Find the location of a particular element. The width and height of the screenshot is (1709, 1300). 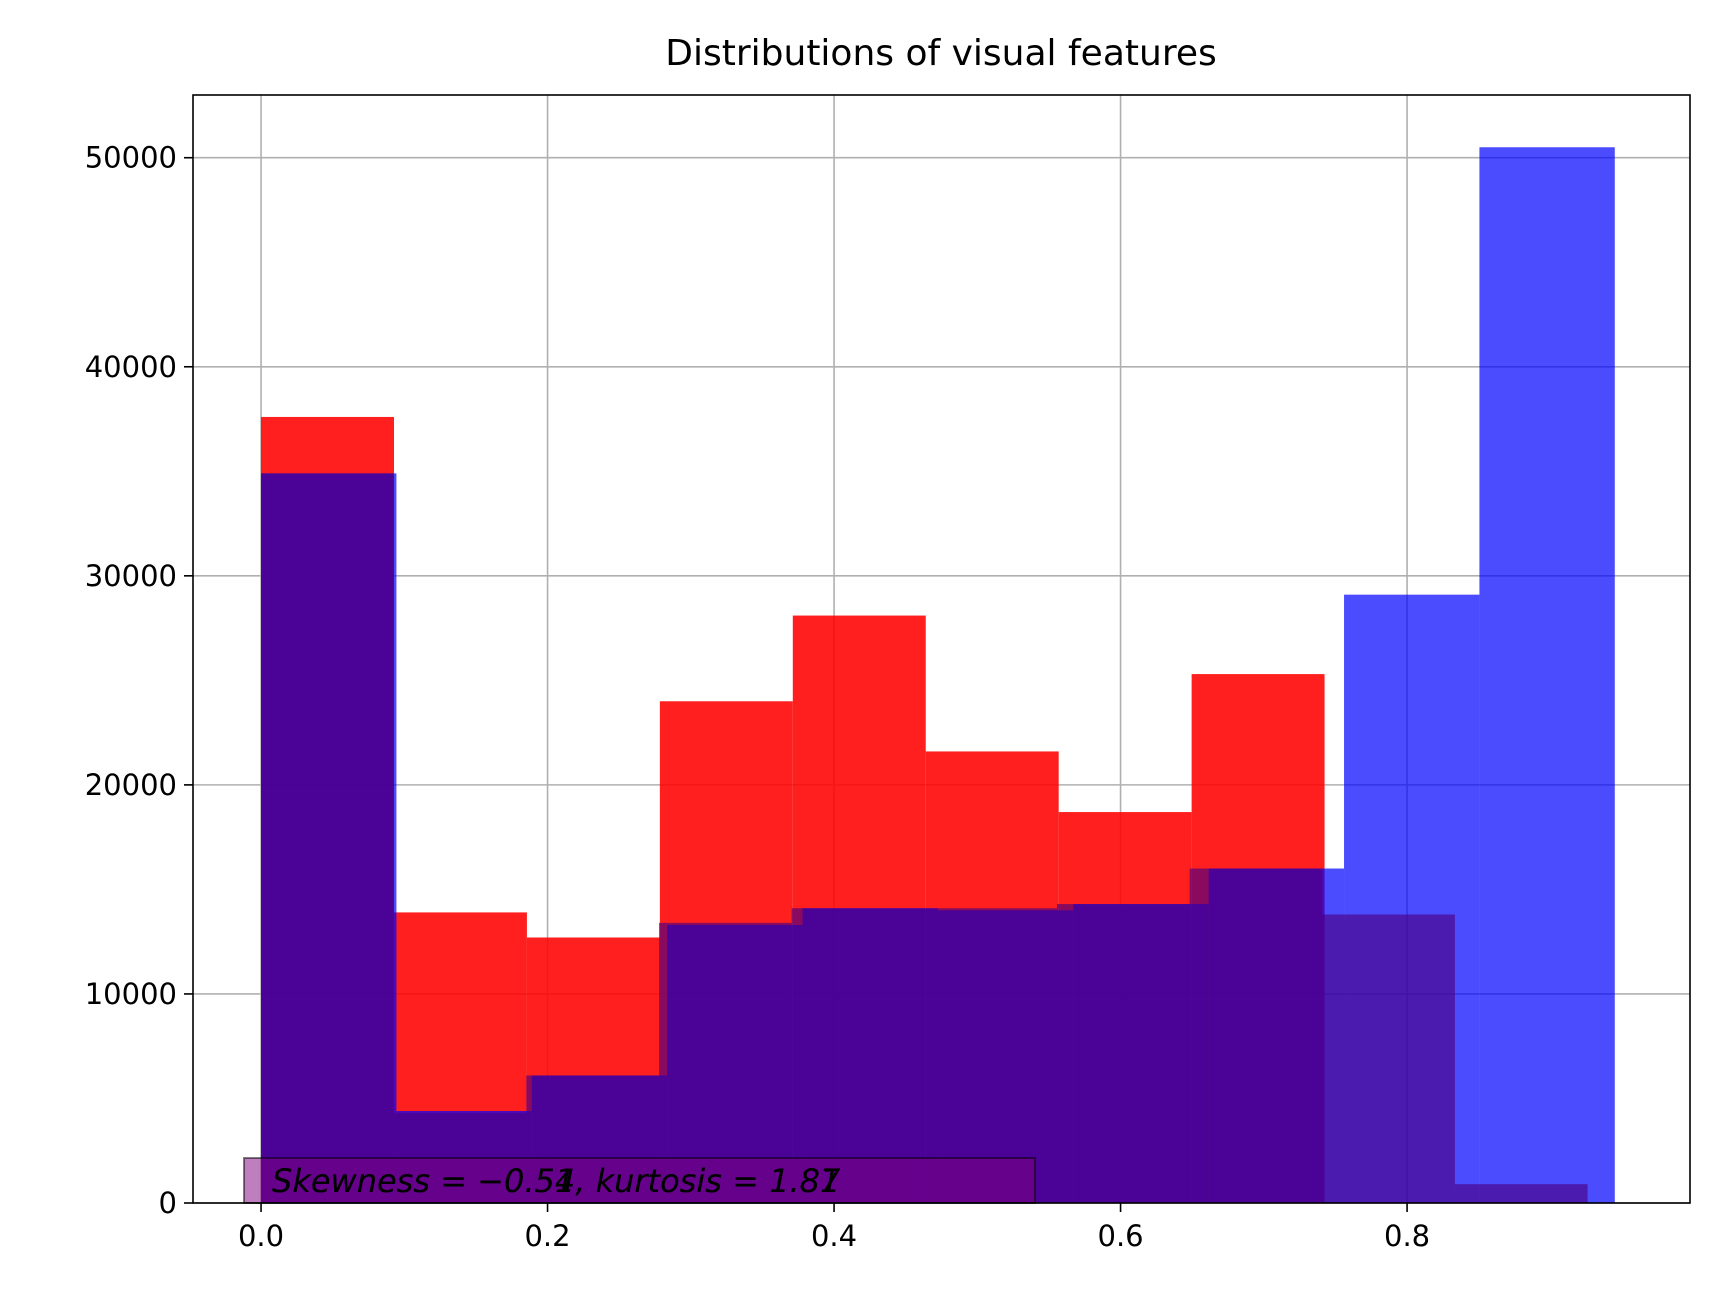

annotation-text: Skewness = −0.54, kurtosis = 1.87 is located at coordinates (556, 1181).